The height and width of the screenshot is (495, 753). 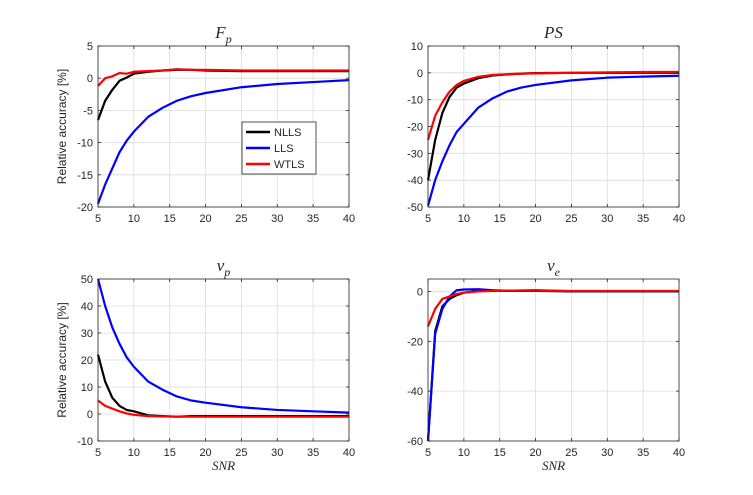 I want to click on y-tick-label: 5, so click(x=90, y=47).